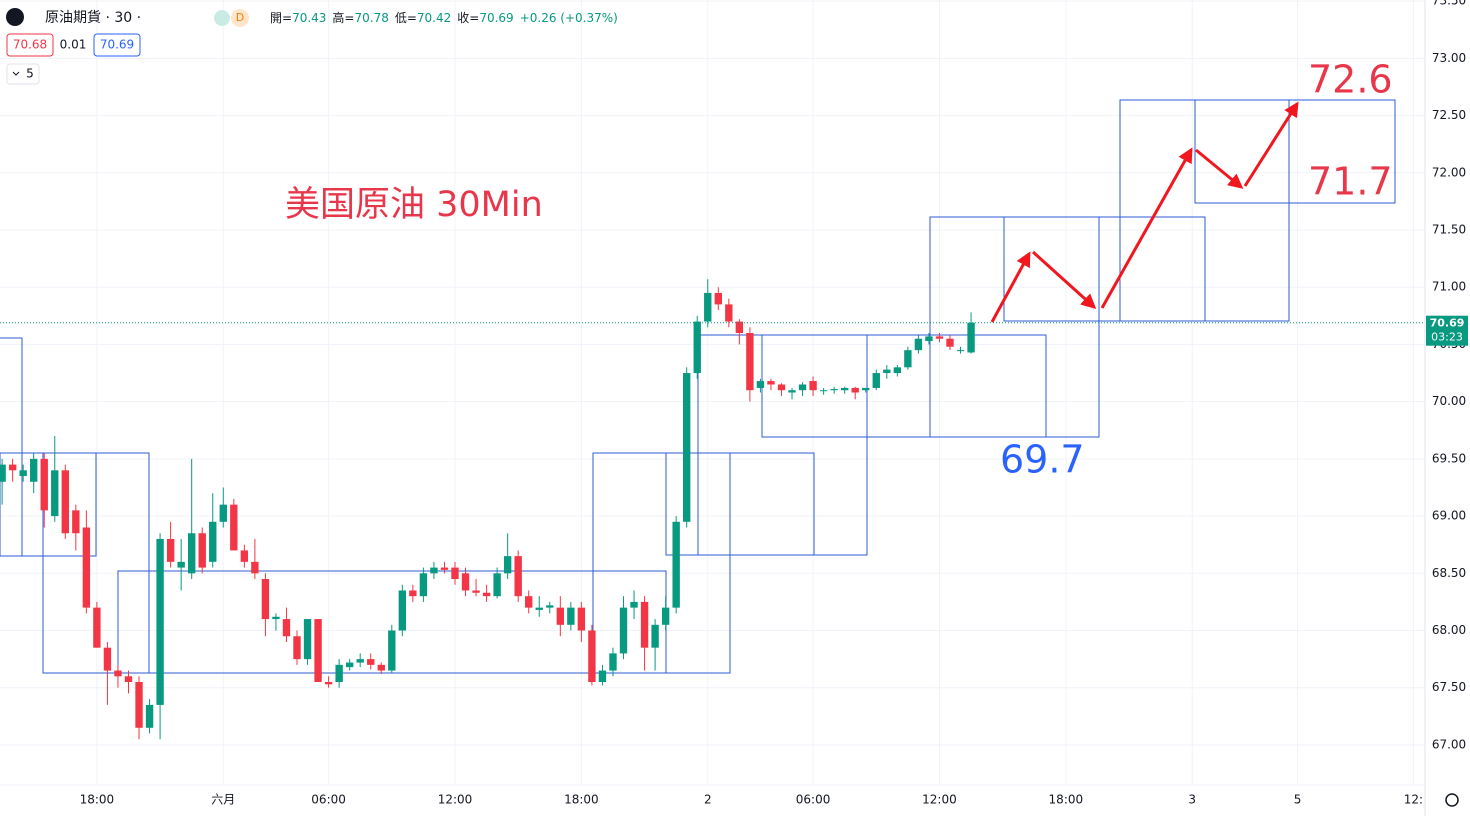 This screenshot has height=816, width=1470. What do you see at coordinates (23, 74) in the screenshot?
I see `interval-button` at bounding box center [23, 74].